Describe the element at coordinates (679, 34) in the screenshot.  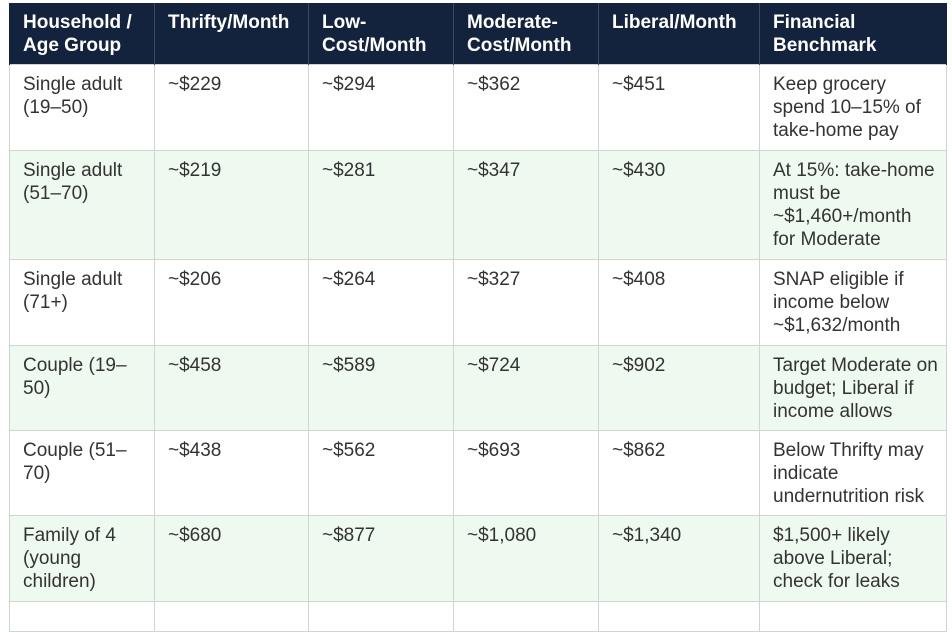
I see `header-liberal-month: Liberal/Month` at that location.